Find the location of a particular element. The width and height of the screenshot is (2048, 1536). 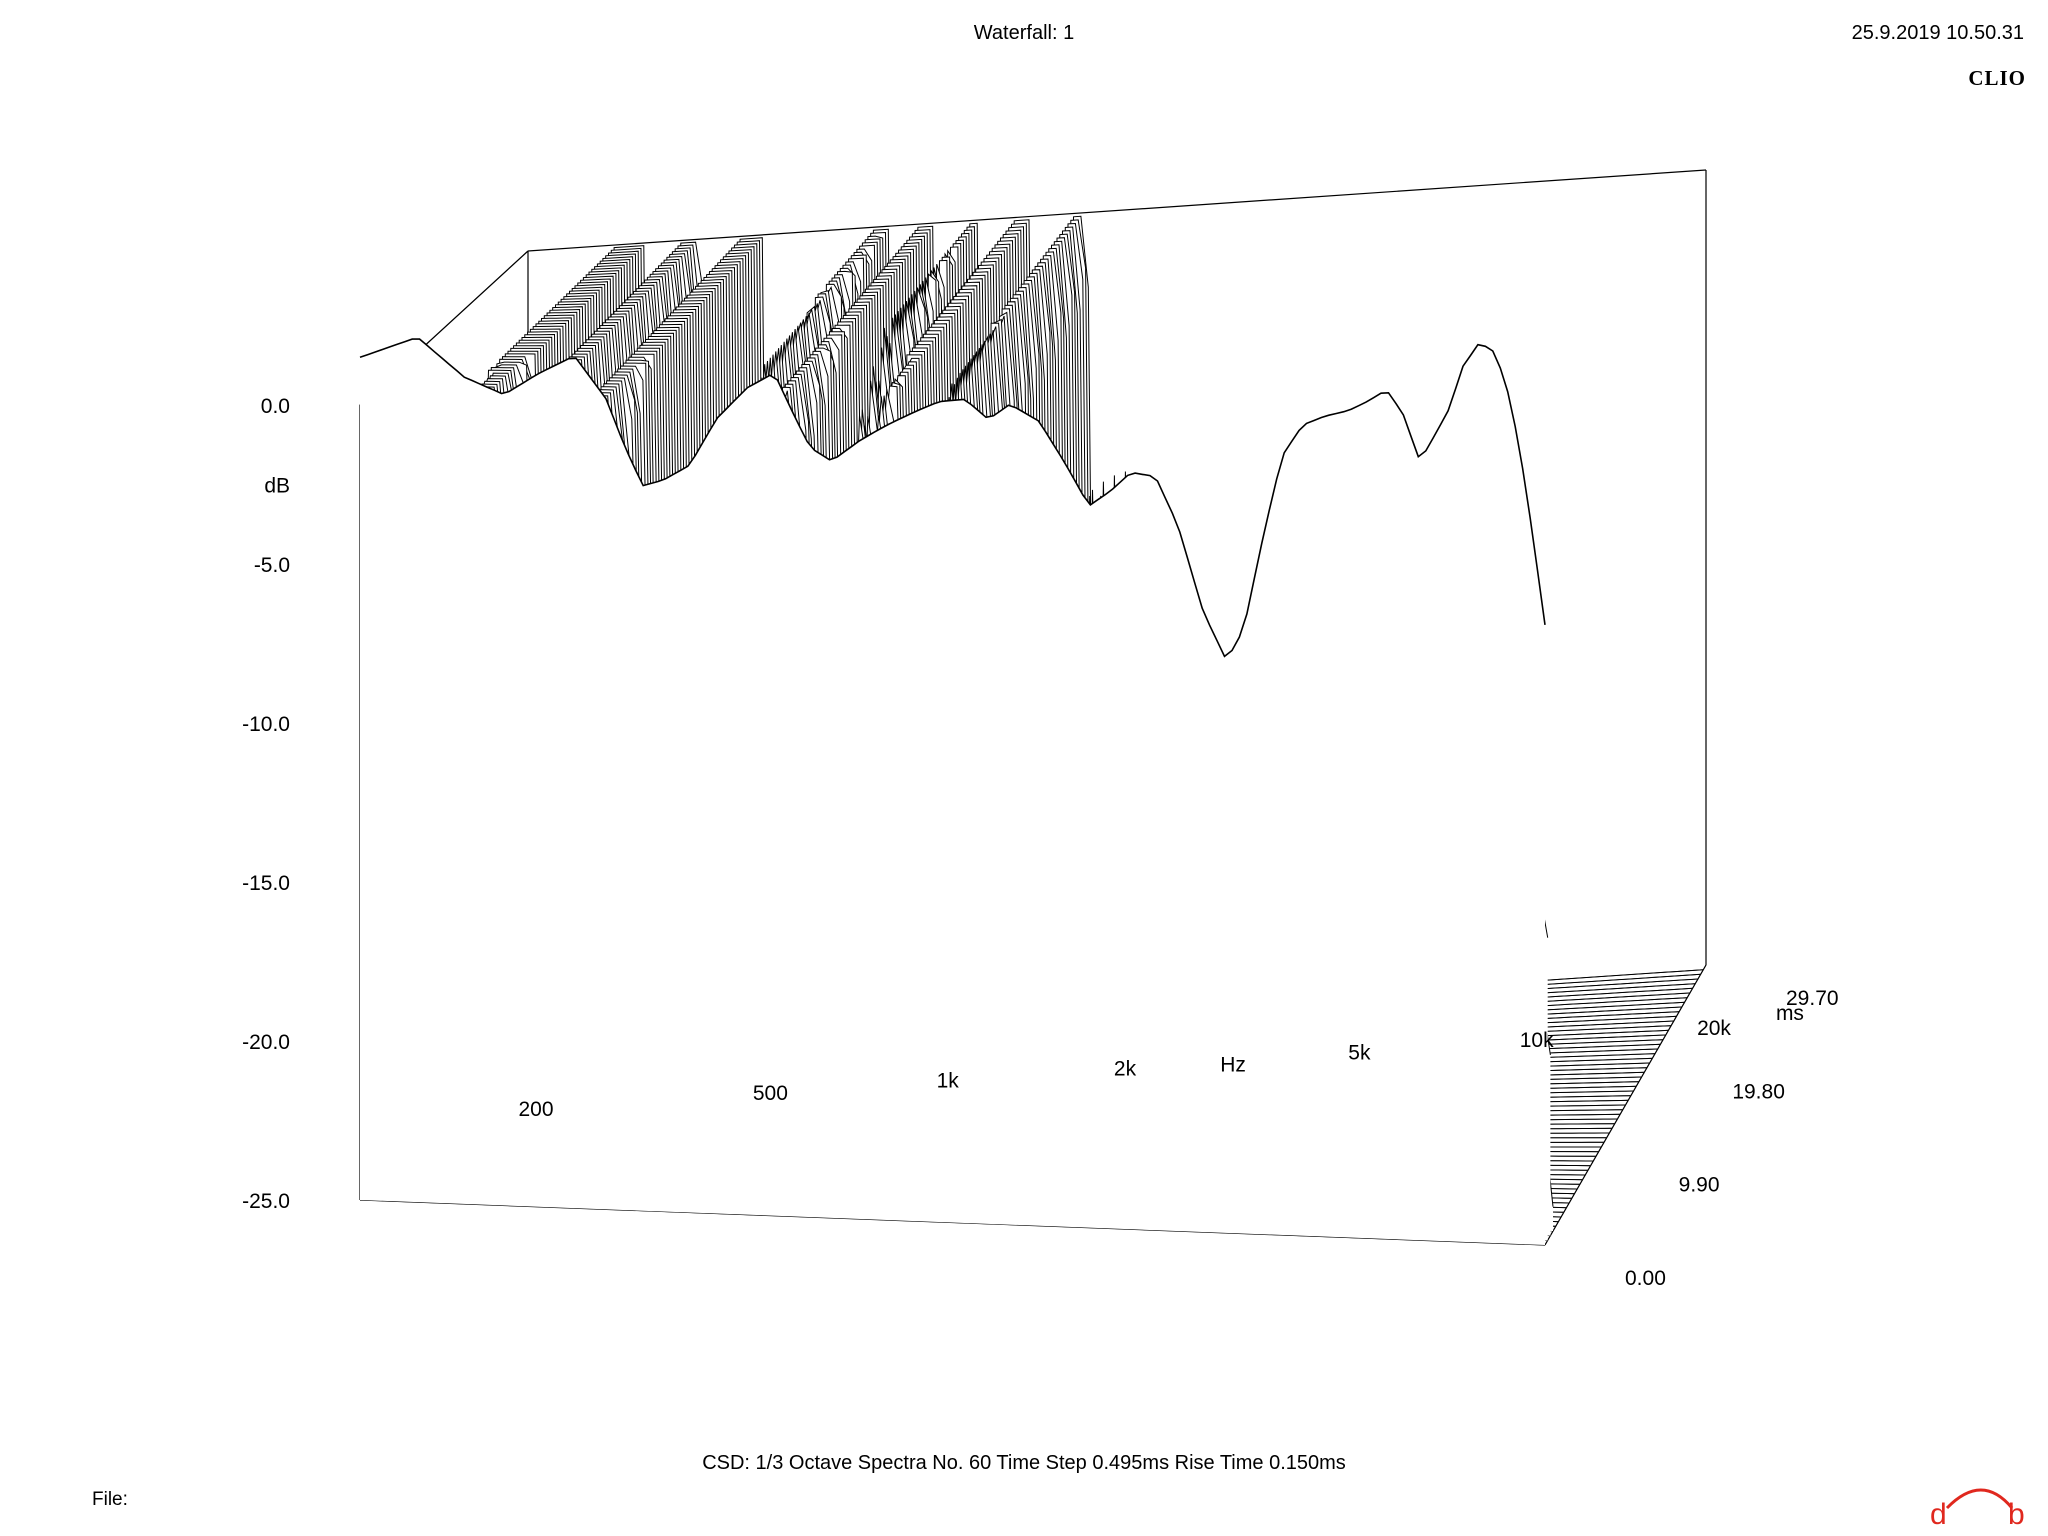

frequency-axis-label: Hz is located at coordinates (1233, 1065).